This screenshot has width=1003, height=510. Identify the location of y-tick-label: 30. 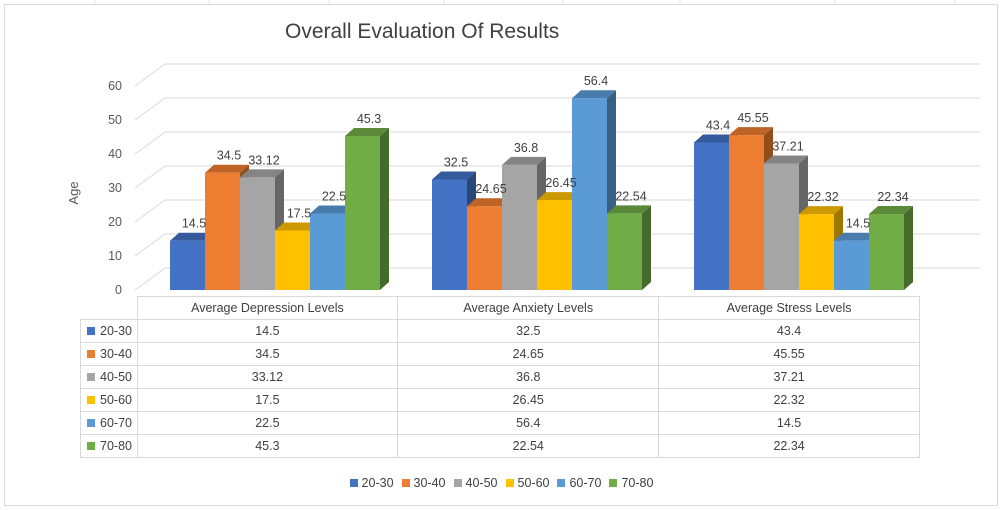
(115, 188).